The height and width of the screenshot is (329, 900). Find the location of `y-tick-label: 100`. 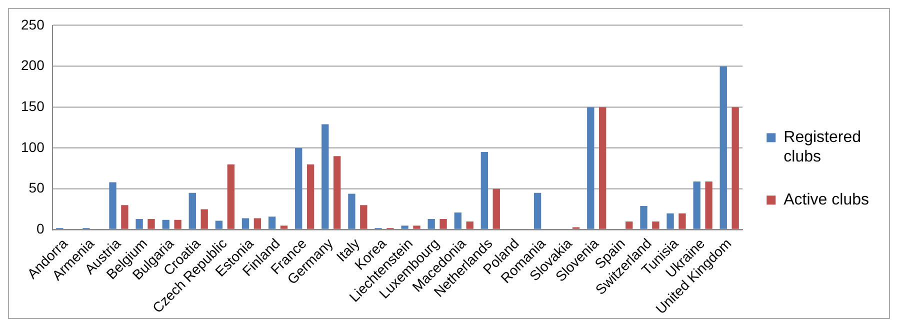

y-tick-label: 100 is located at coordinates (33, 146).